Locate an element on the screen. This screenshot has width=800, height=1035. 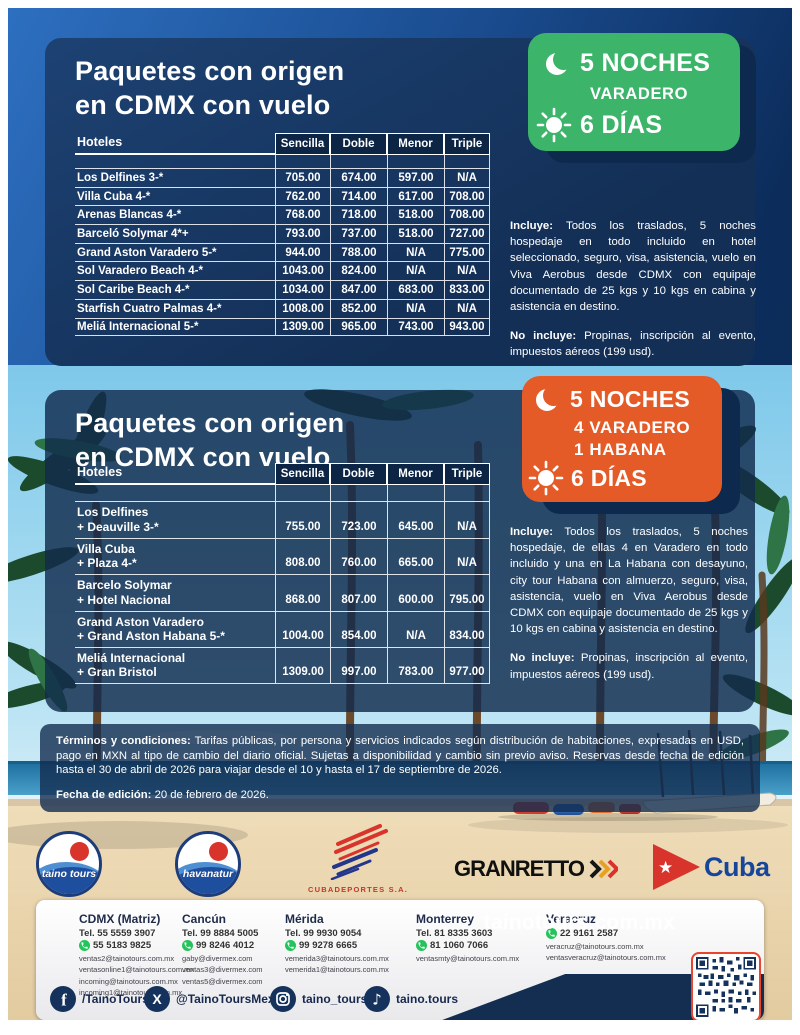
cuba-triangle-icon: ★ is located at coordinates (676, 867).